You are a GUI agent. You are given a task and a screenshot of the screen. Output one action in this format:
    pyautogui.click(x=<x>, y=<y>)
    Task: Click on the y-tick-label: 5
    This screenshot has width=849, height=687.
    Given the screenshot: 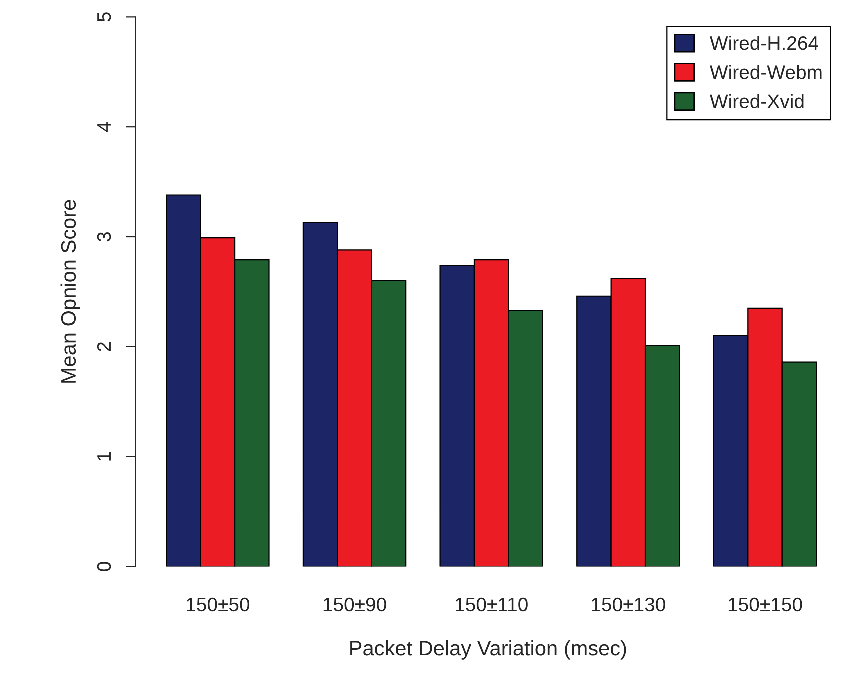 What is the action you would take?
    pyautogui.click(x=105, y=17)
    